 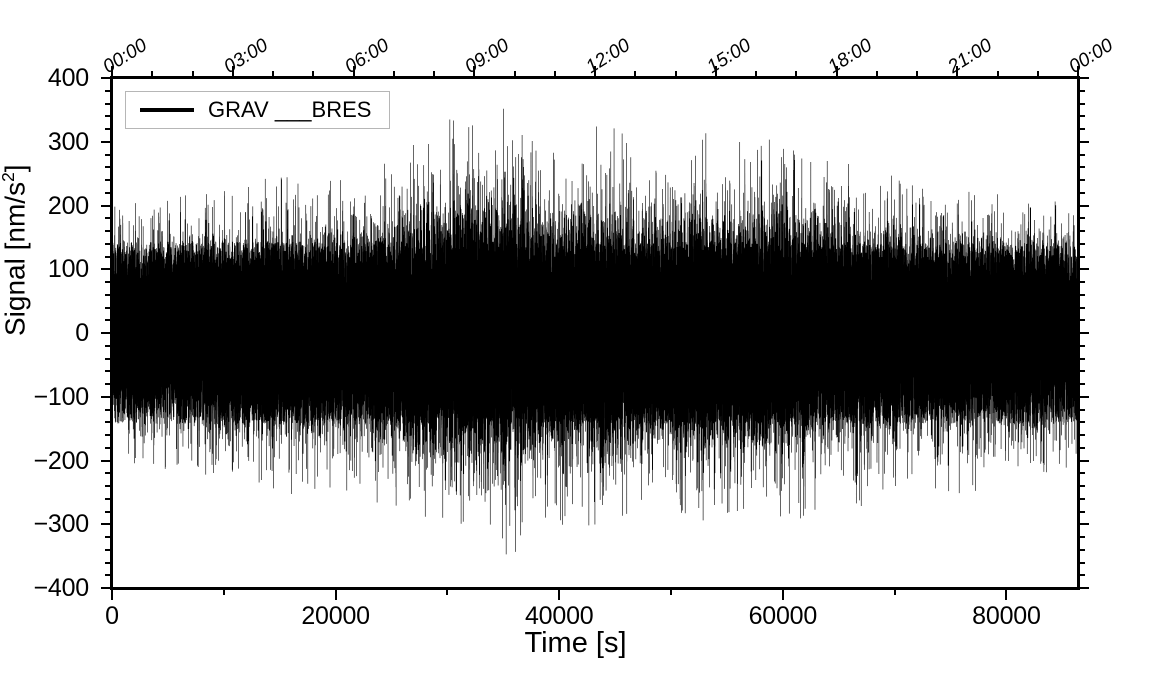 What do you see at coordinates (366, 56) in the screenshot?
I see `x-top-tick-label: 06:00` at bounding box center [366, 56].